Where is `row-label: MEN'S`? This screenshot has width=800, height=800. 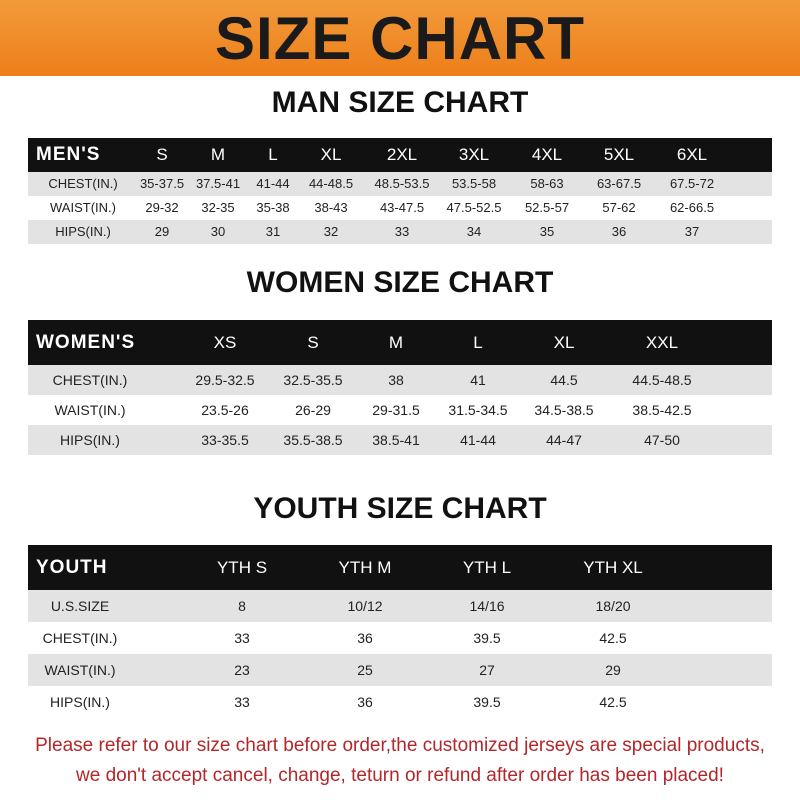 row-label: MEN'S is located at coordinates (68, 154).